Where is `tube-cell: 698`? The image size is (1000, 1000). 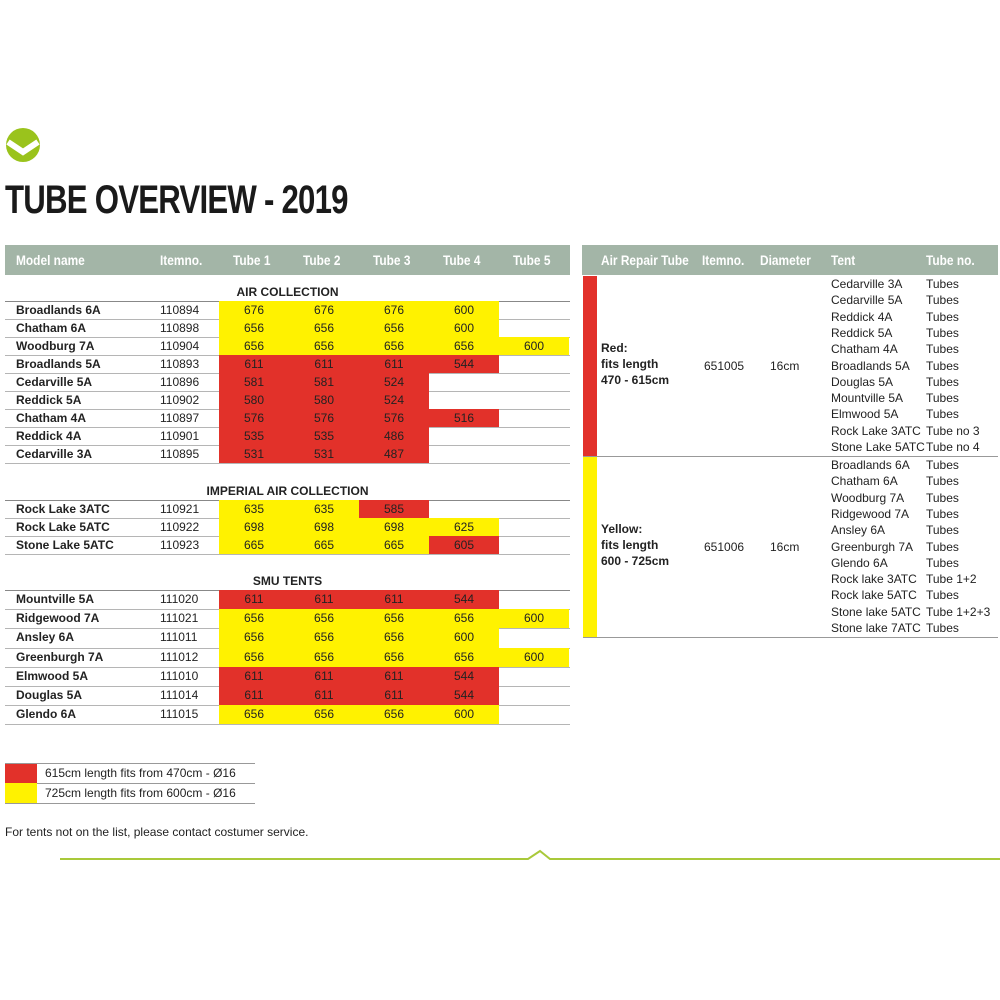
tube-cell: 698 is located at coordinates (324, 527).